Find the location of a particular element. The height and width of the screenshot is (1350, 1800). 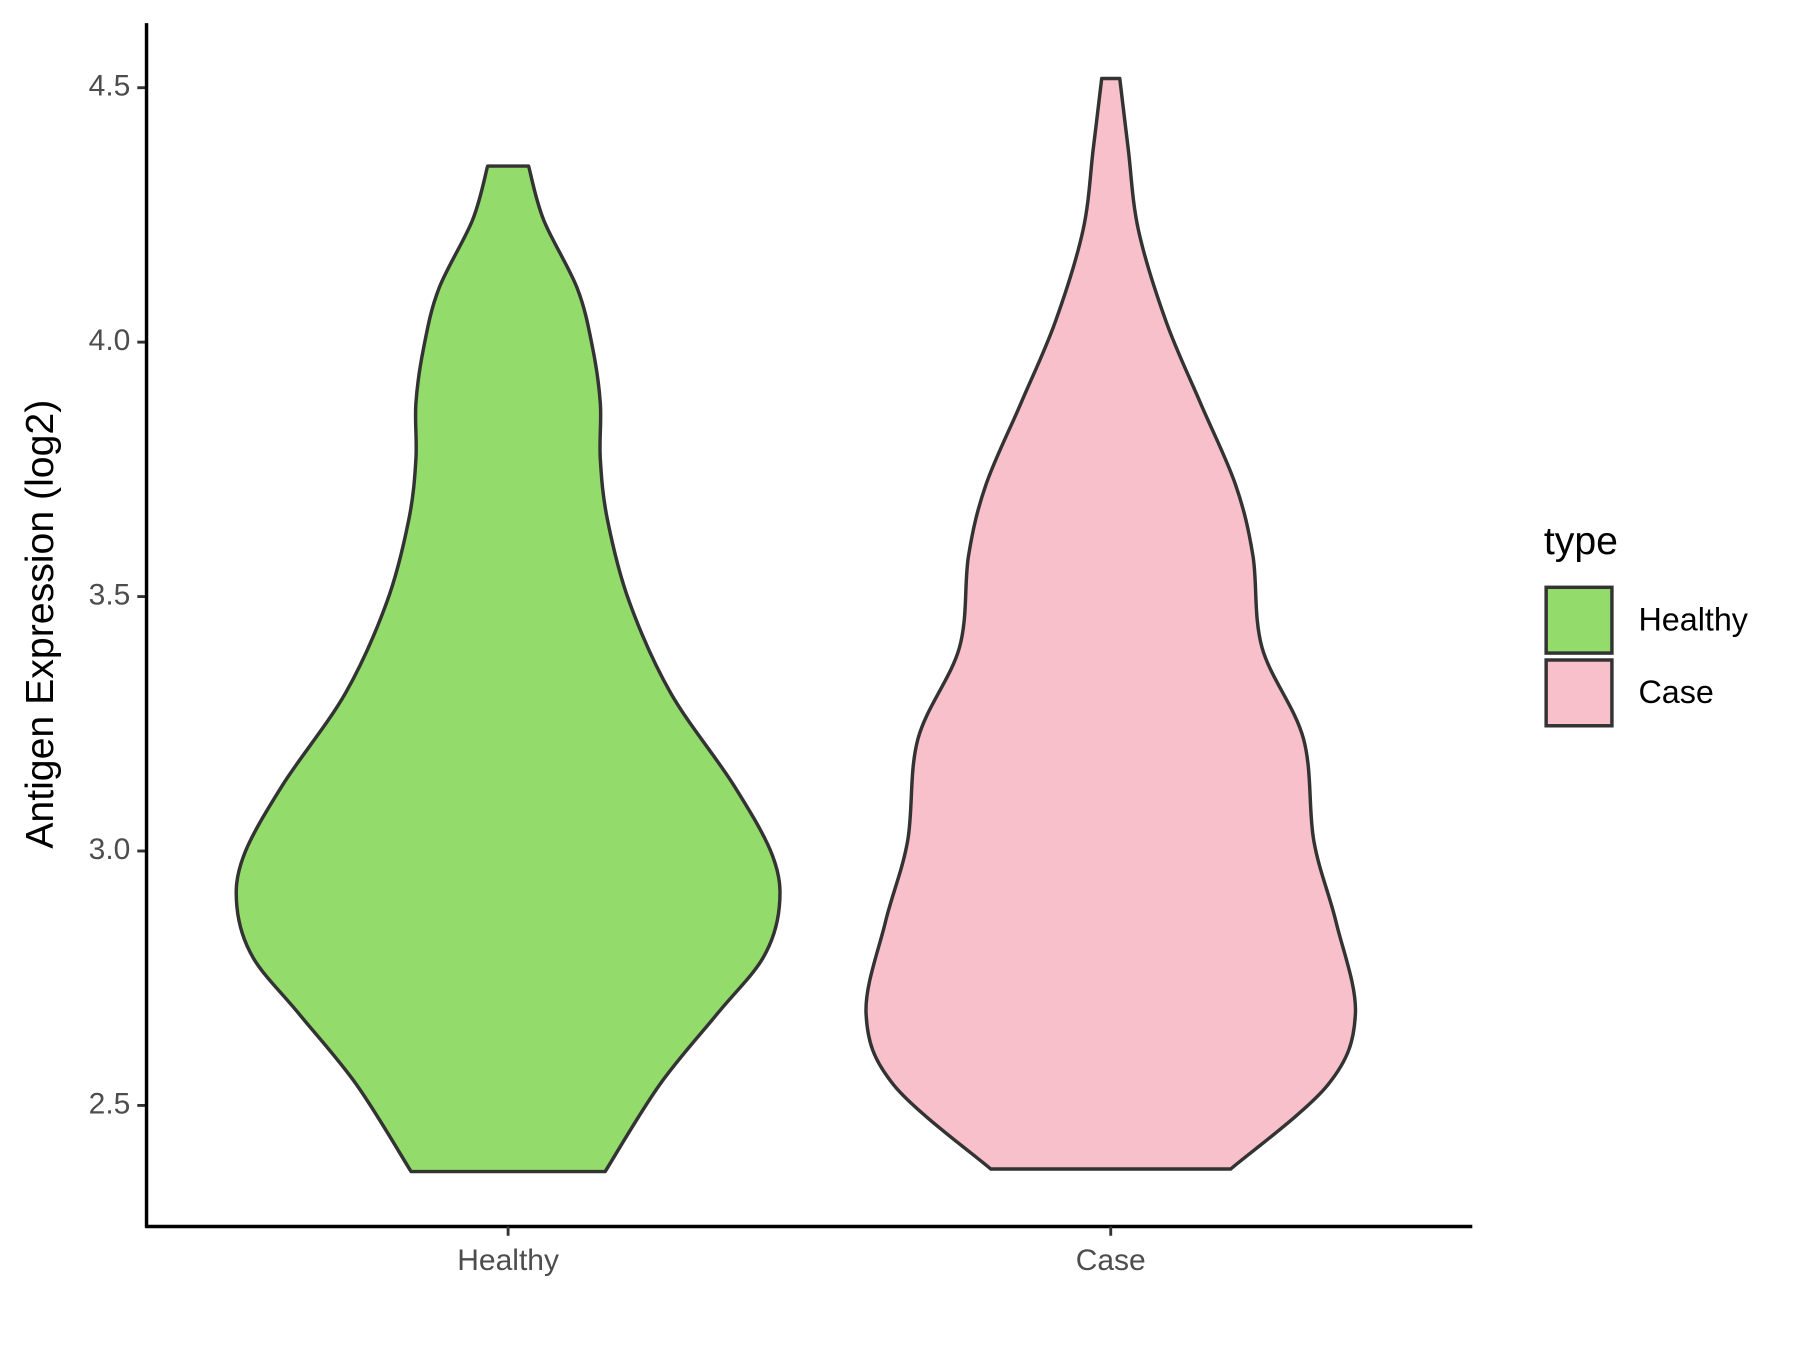

y-tick-label: 3.5 is located at coordinates (110, 594).